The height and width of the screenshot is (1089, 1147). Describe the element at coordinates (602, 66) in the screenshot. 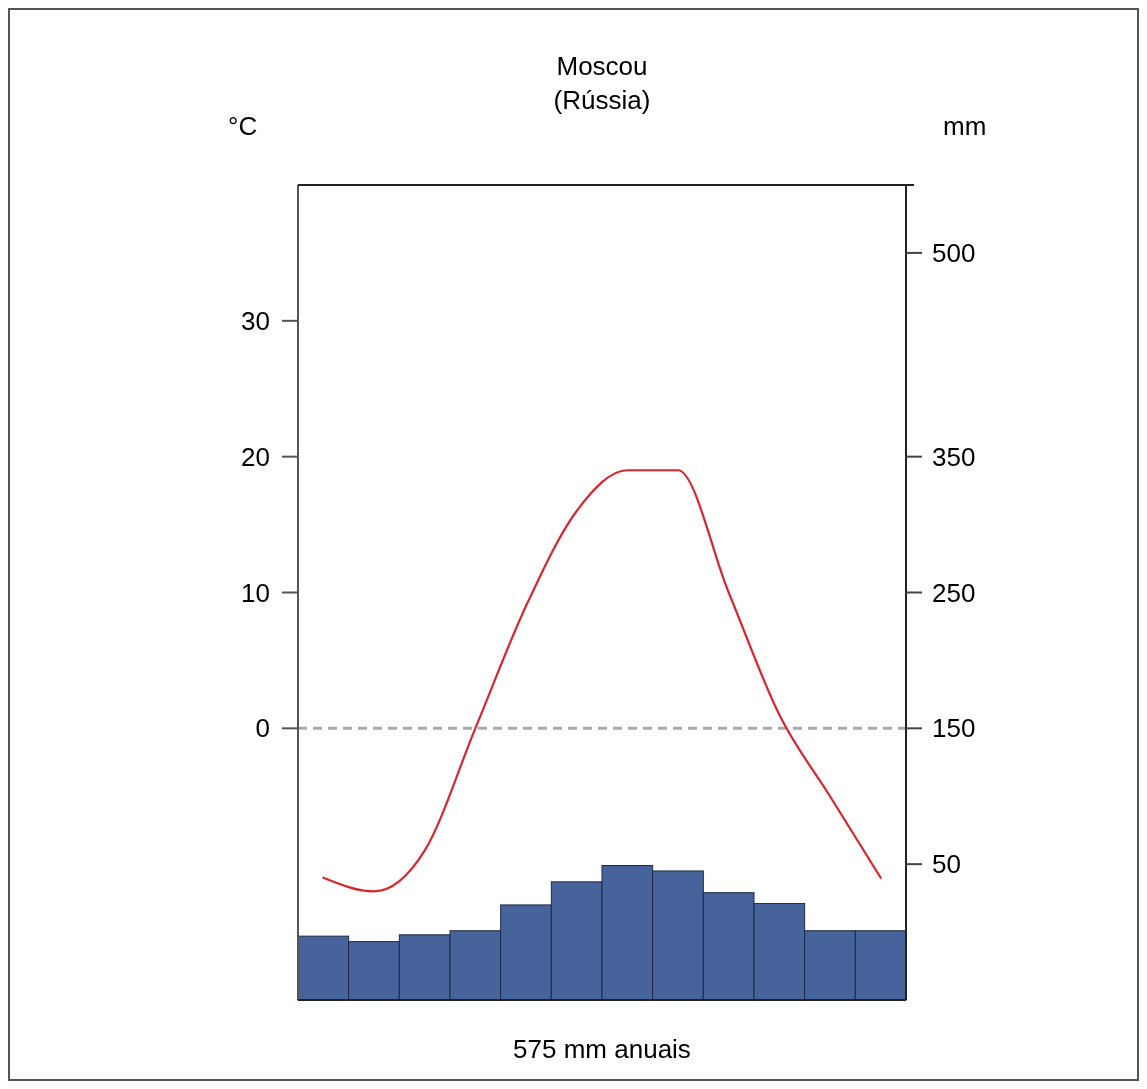

I see `chart-title: Moscou` at that location.